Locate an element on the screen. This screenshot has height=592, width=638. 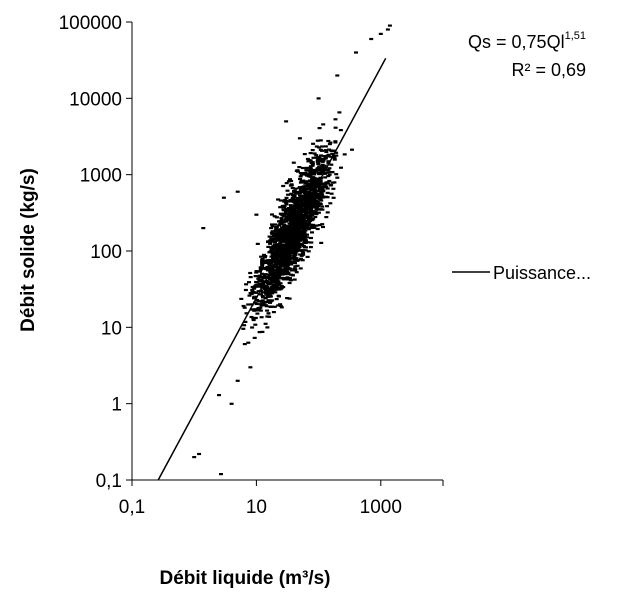
x-tick-label: 0,1 is located at coordinates (132, 507).